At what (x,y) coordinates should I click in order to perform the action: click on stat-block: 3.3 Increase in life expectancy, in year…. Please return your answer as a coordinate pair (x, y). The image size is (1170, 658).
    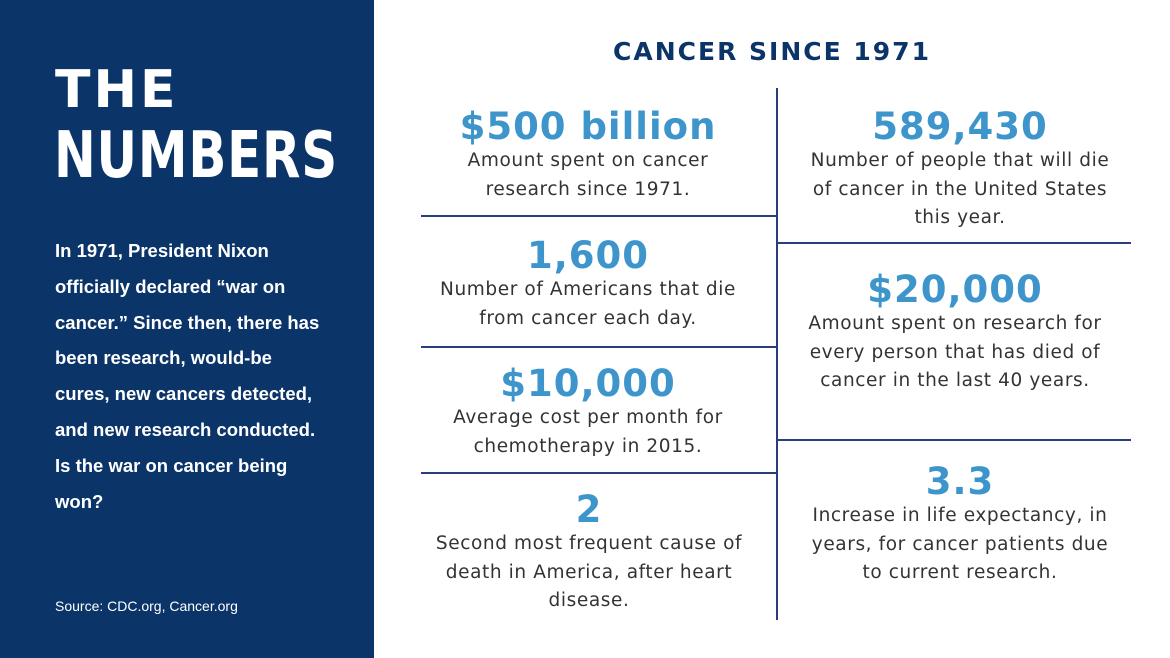
    Looking at the image, I should click on (960, 525).